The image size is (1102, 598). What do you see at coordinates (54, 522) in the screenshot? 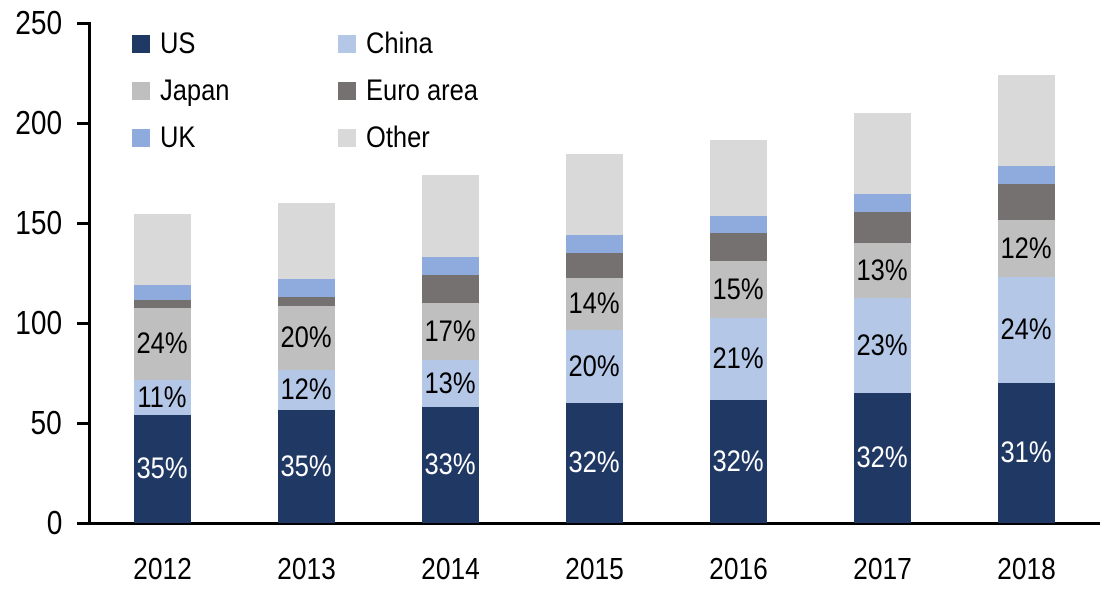
I see `y-tick-label-0-text: 0` at bounding box center [54, 522].